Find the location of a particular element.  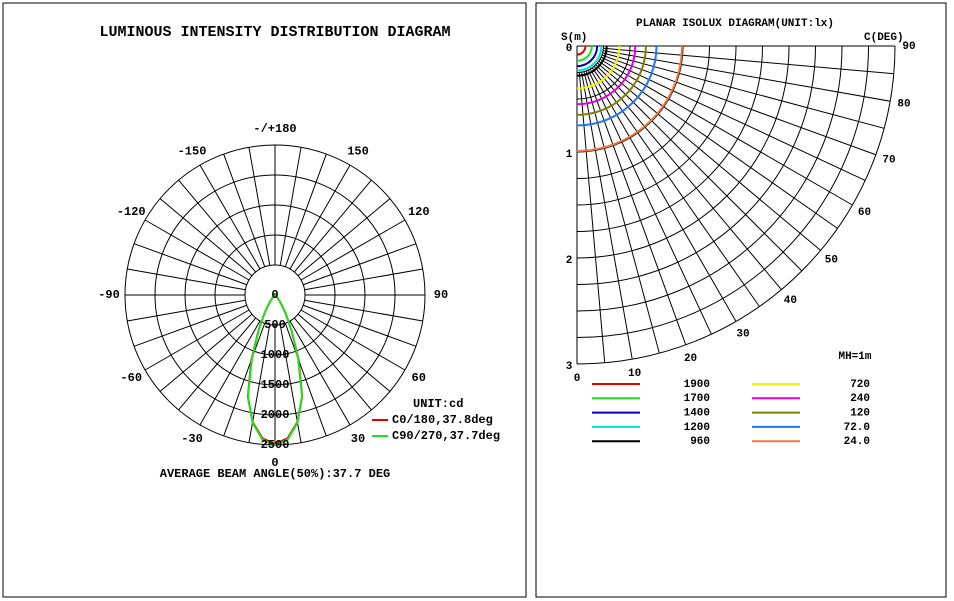

legend-label: 720 is located at coordinates (860, 385).